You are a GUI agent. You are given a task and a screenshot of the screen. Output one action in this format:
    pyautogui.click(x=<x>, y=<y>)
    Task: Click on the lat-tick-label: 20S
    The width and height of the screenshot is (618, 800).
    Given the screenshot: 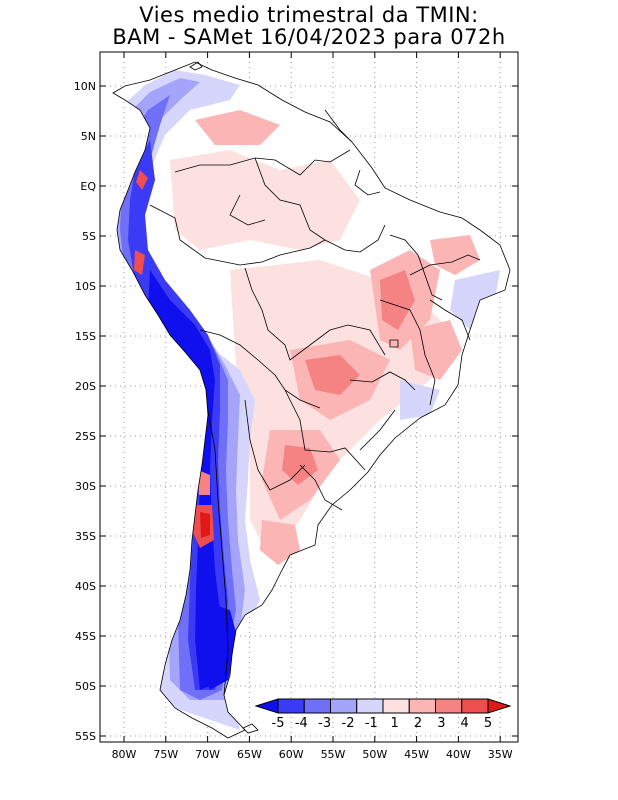 What is the action you would take?
    pyautogui.click(x=85, y=386)
    